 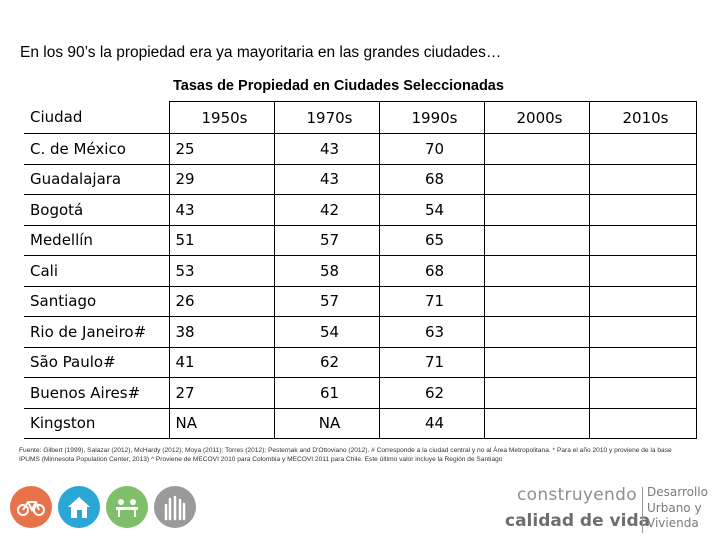 What do you see at coordinates (431, 423) in the screenshot?
I see `value-cell: 44` at bounding box center [431, 423].